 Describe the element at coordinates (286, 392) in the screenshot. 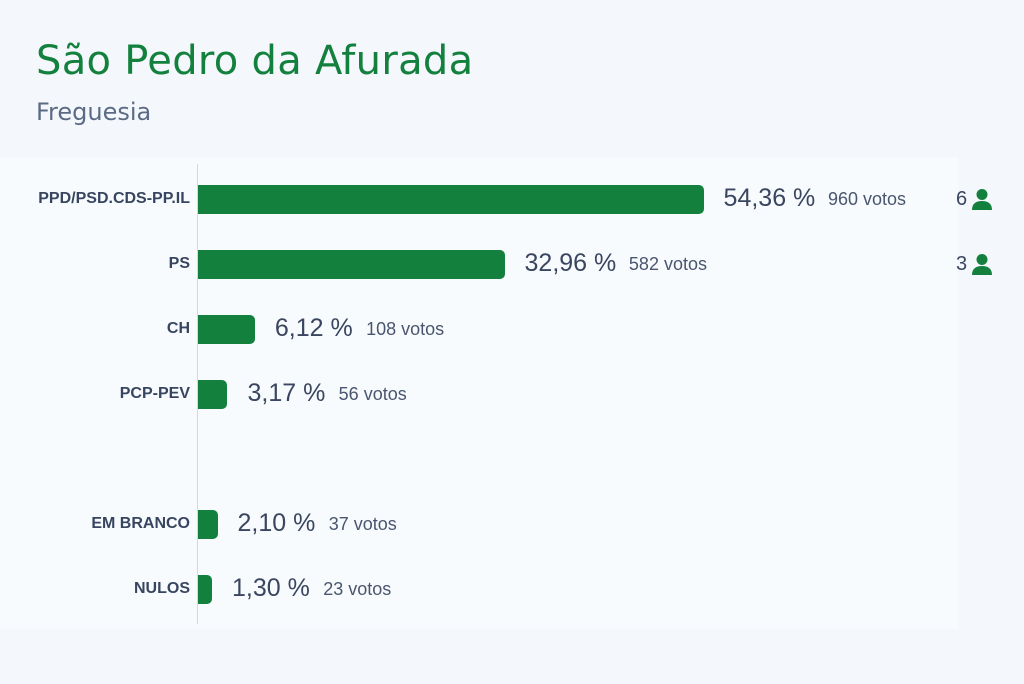

I see `percentage-label: 3,17 %` at that location.